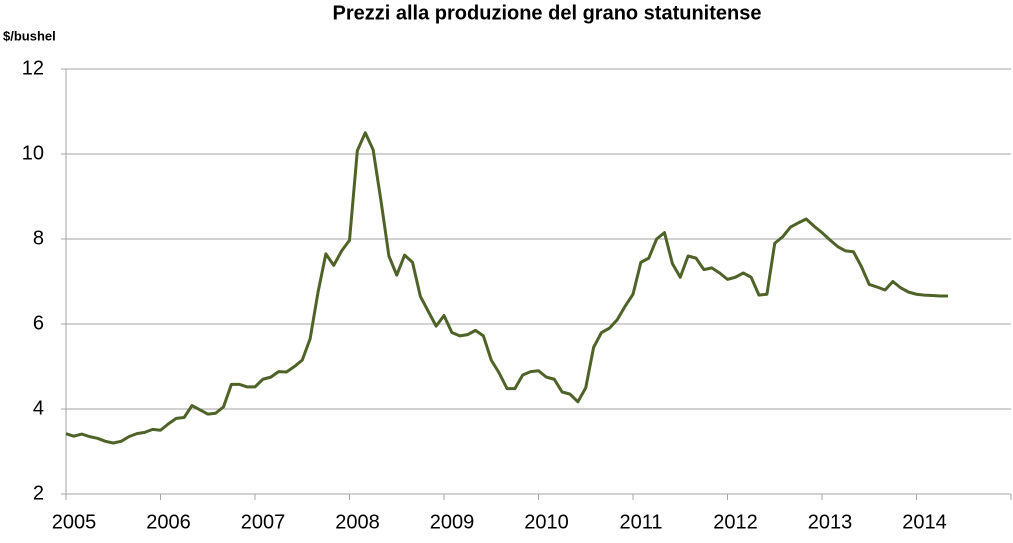 The height and width of the screenshot is (543, 1013). Describe the element at coordinates (33, 153) in the screenshot. I see `y-tick-label: 10` at that location.